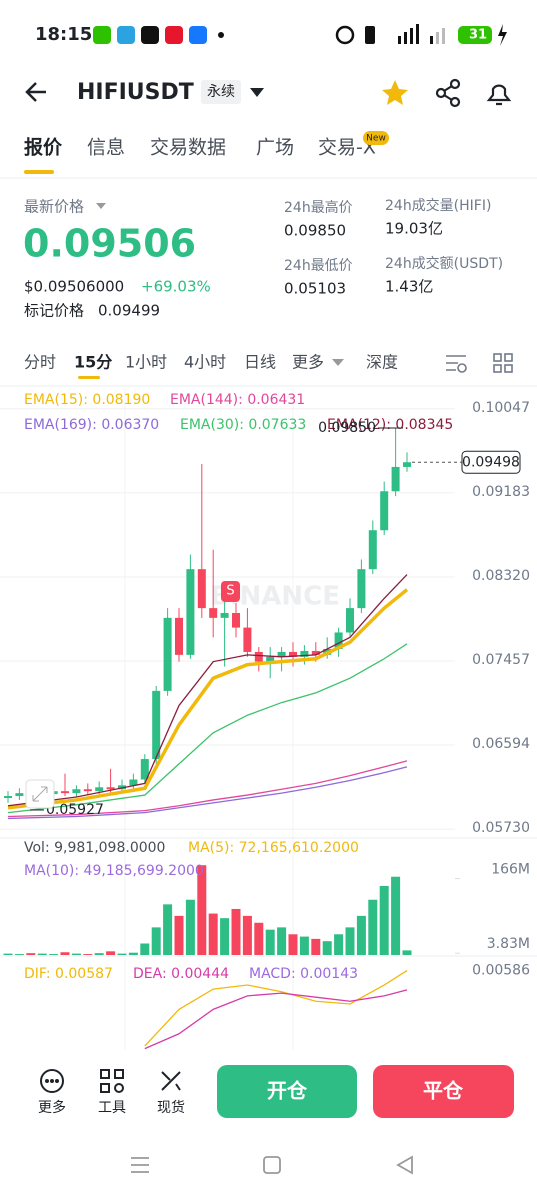 The height and width of the screenshot is (1199, 537). What do you see at coordinates (438, 205) in the screenshot?
I see `stat-label: 24h成交量(HIFI)` at bounding box center [438, 205].